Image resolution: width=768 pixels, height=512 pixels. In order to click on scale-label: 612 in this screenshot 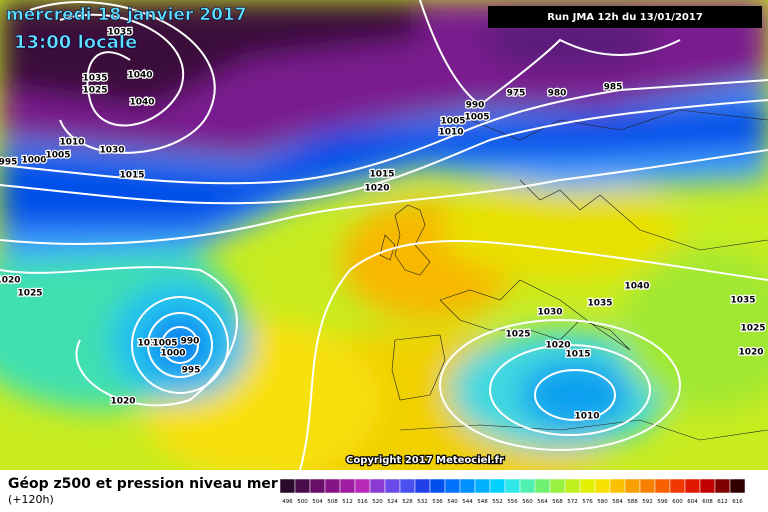, I will do `click(722, 502)`.